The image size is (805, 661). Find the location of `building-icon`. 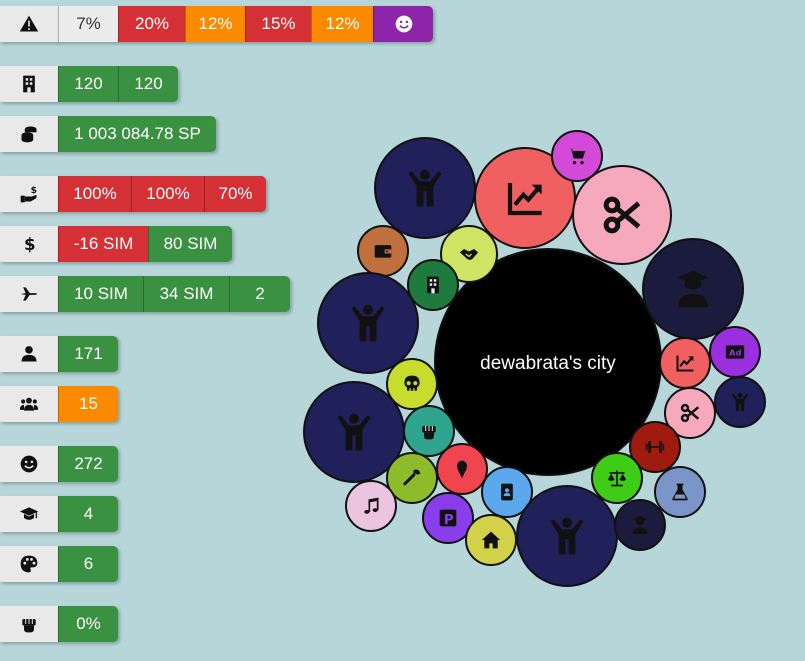

building-icon is located at coordinates (433, 285).